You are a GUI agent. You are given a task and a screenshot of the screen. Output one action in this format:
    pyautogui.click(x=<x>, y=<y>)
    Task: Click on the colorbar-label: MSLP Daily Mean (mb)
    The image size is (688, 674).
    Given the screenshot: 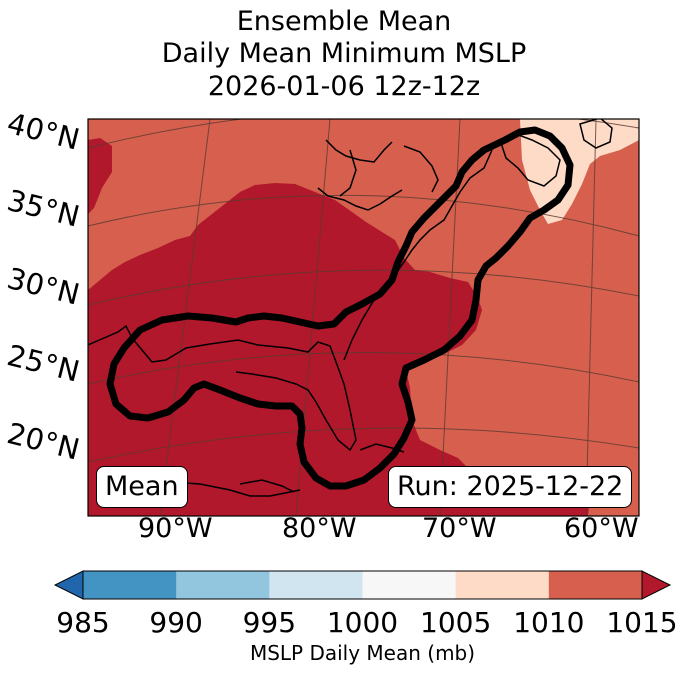 What is the action you would take?
    pyautogui.click(x=362, y=653)
    